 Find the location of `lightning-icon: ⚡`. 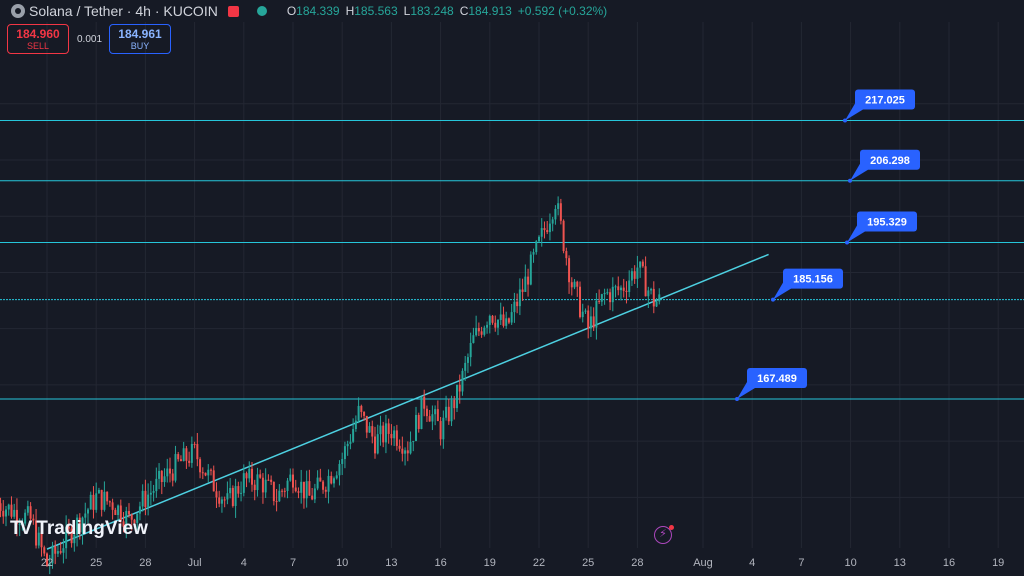

lightning-icon: ⚡ is located at coordinates (664, 534).